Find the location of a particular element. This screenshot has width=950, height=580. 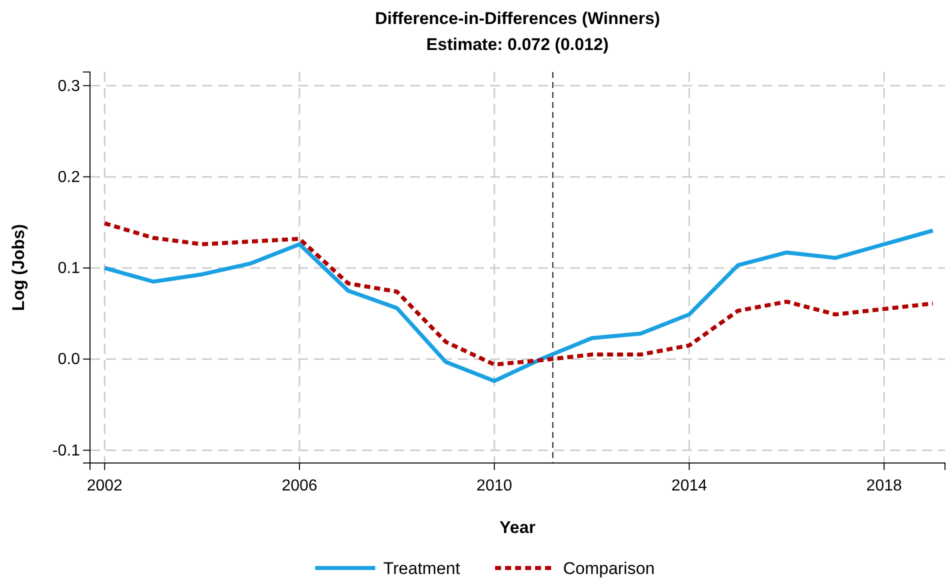

legend-label: Comparison is located at coordinates (609, 568).